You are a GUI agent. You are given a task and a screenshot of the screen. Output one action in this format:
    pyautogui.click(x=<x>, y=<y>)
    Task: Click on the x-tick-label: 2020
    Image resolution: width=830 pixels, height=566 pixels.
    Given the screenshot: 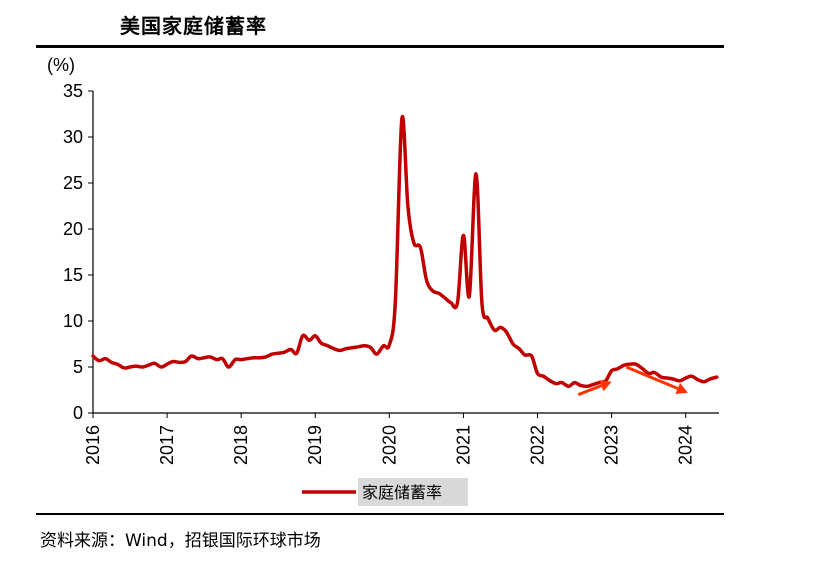 What is the action you would take?
    pyautogui.click(x=389, y=445)
    